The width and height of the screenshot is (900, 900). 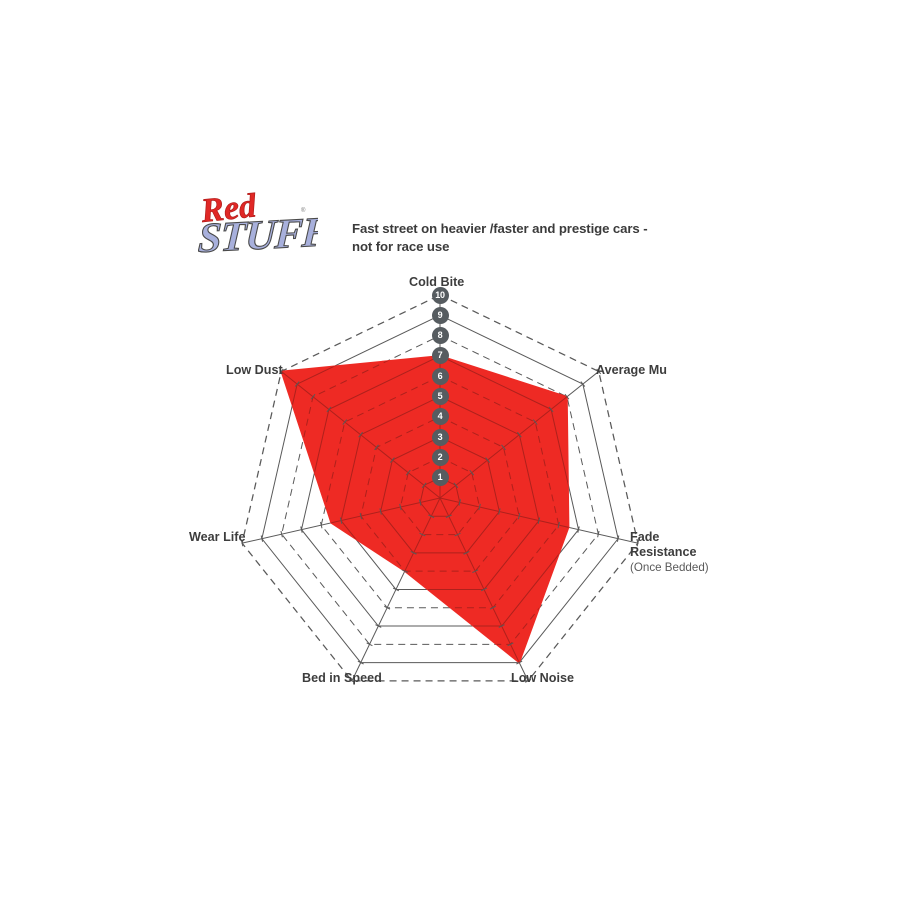 I want to click on svg-text: STUFF, so click(x=258, y=235).